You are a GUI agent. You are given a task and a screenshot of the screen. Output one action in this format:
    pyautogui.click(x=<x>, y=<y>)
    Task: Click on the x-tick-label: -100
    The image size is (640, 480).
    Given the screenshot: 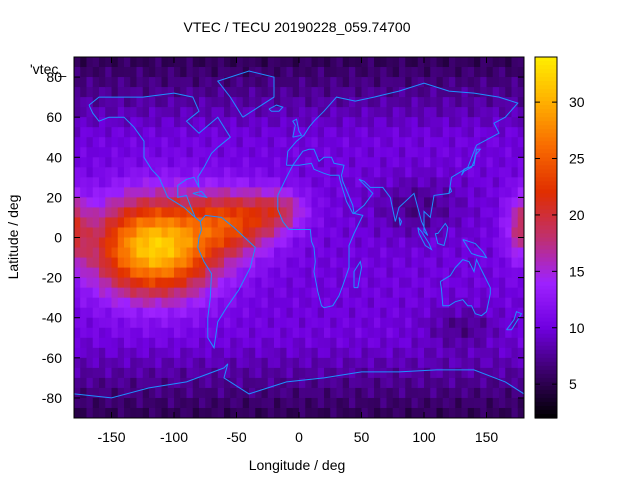 What is the action you would take?
    pyautogui.click(x=174, y=437)
    